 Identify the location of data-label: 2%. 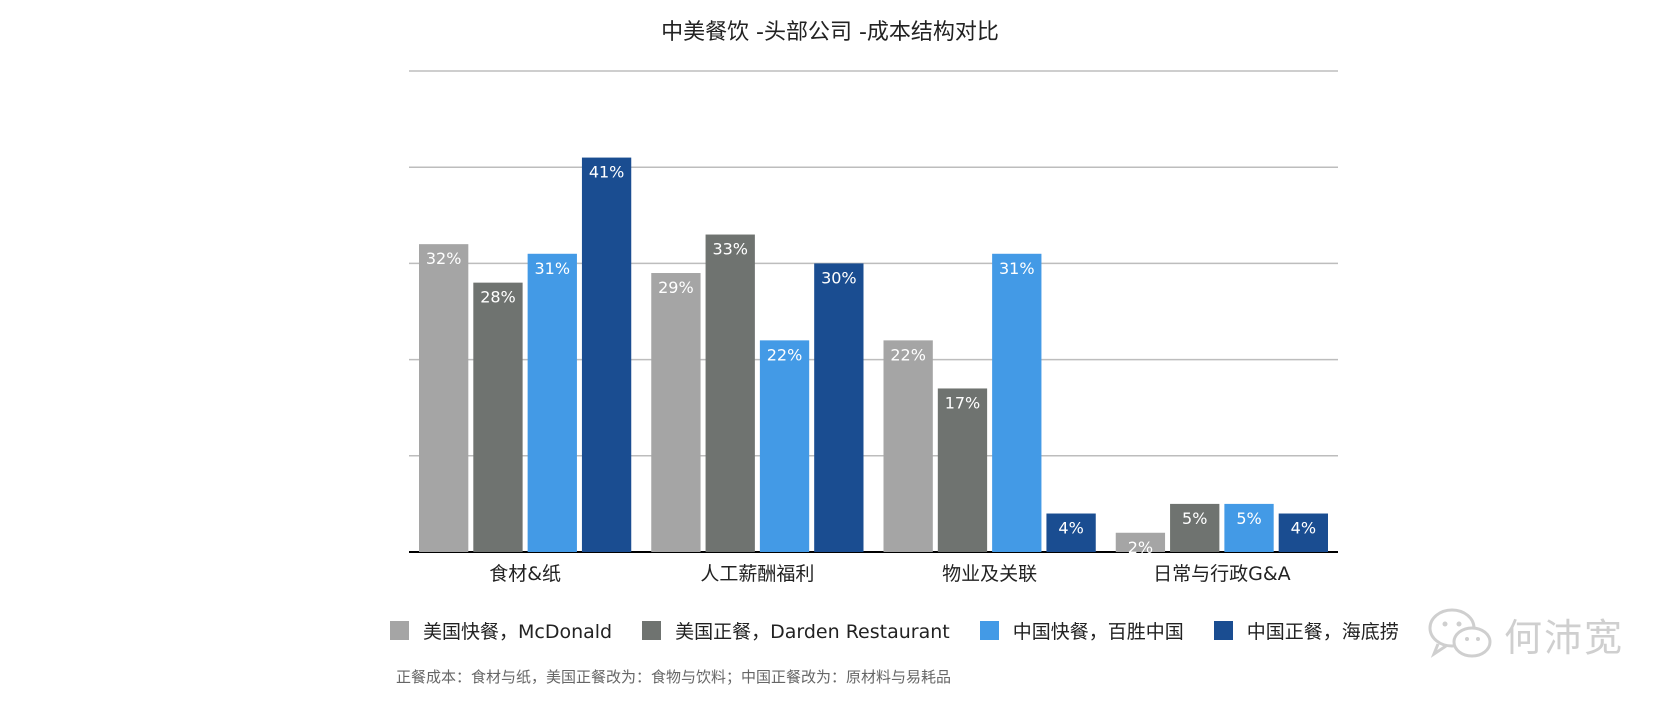
(1140, 547).